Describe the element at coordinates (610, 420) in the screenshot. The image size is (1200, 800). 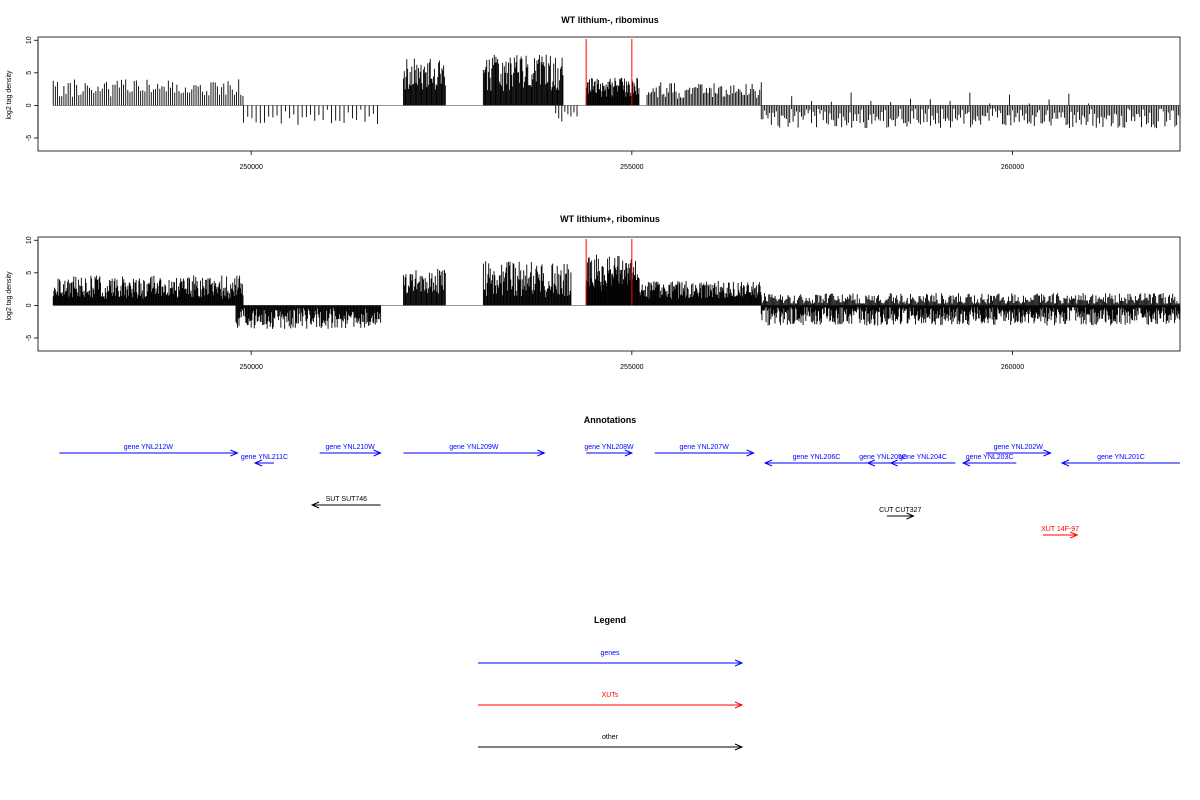
I see `annotations-title: Annotations` at that location.